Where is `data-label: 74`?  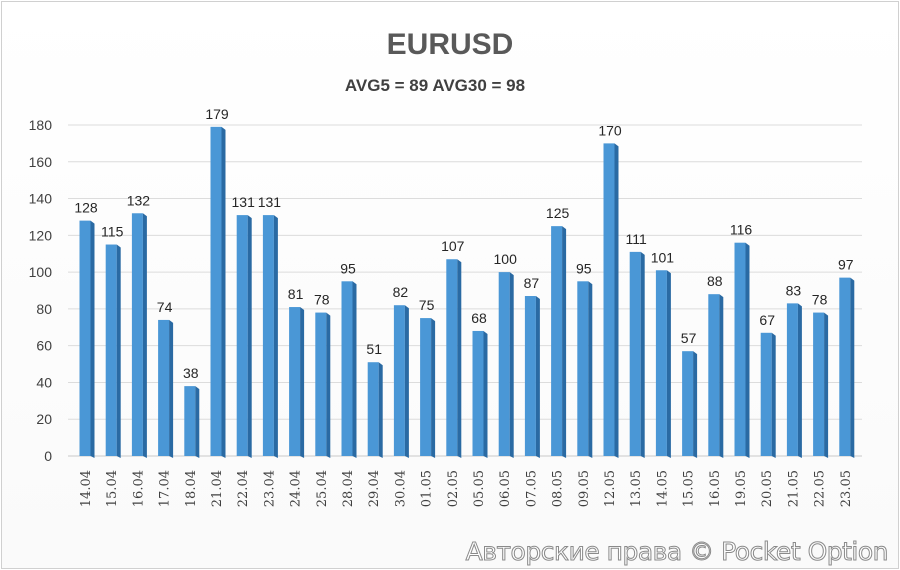 data-label: 74 is located at coordinates (165, 307).